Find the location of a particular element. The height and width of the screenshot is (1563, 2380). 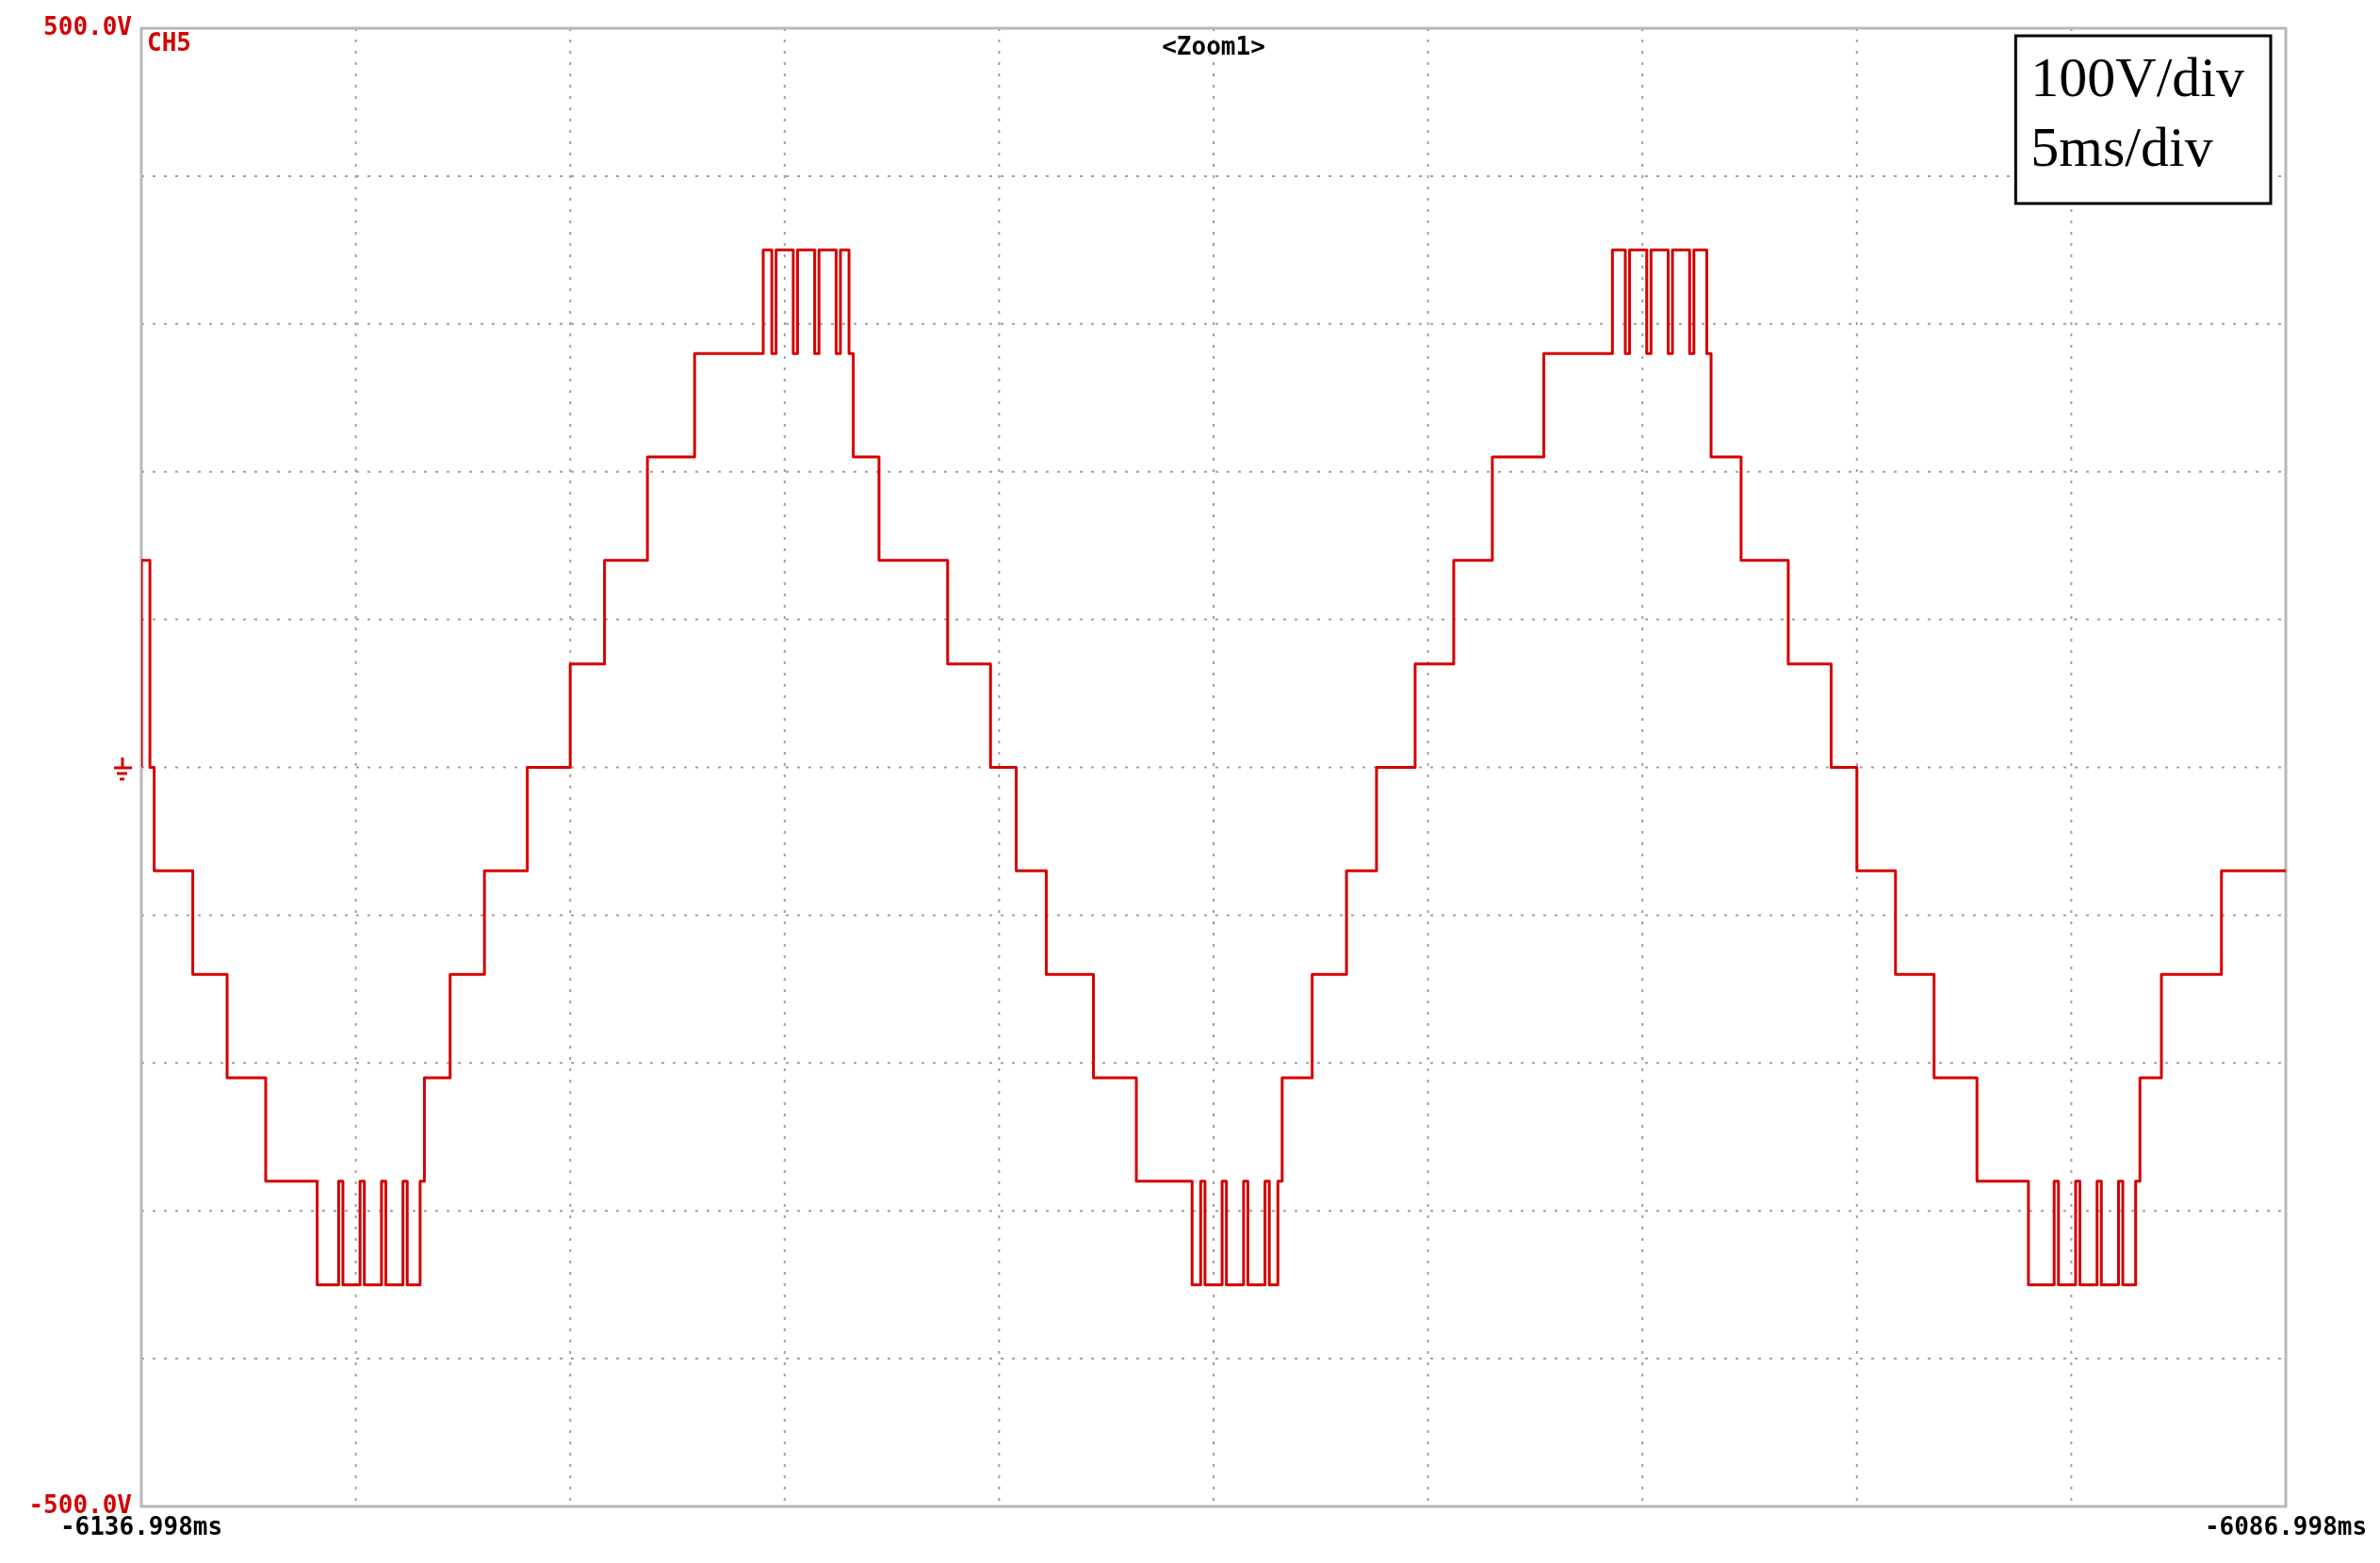

annotation: 100V/div is located at coordinates (2137, 76).